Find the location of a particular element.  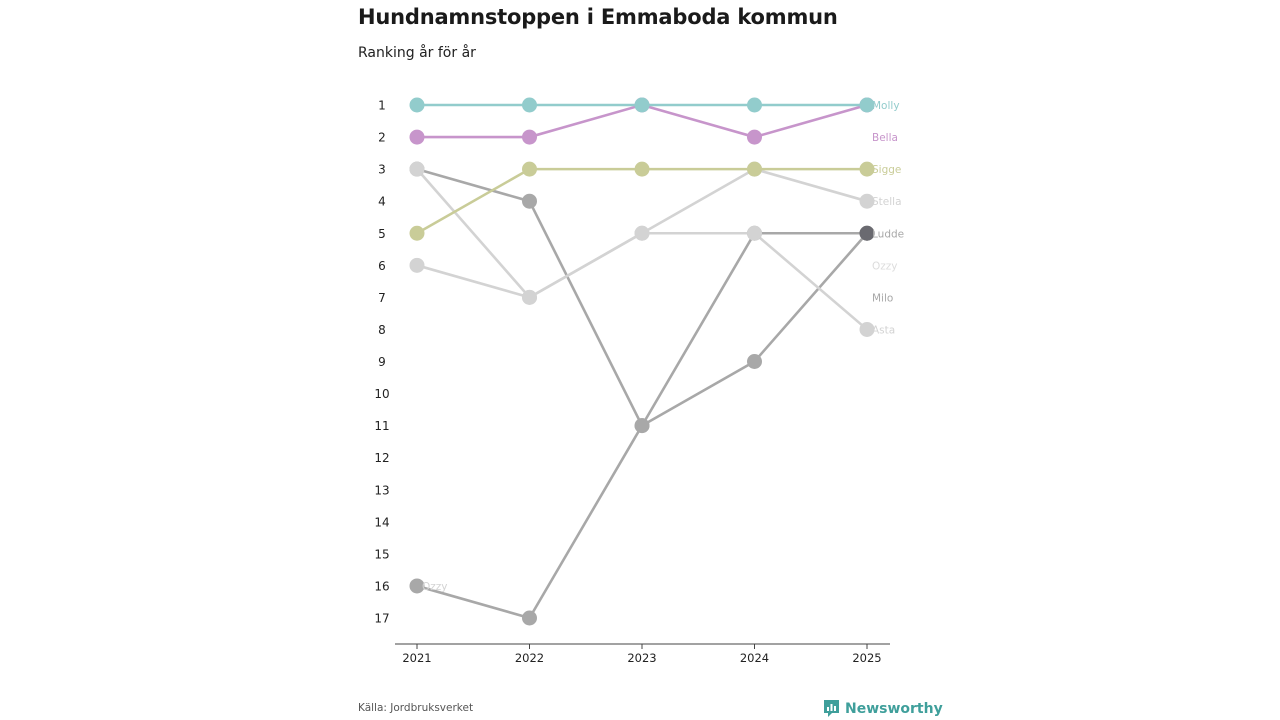

series-end-label: Stella is located at coordinates (887, 202).